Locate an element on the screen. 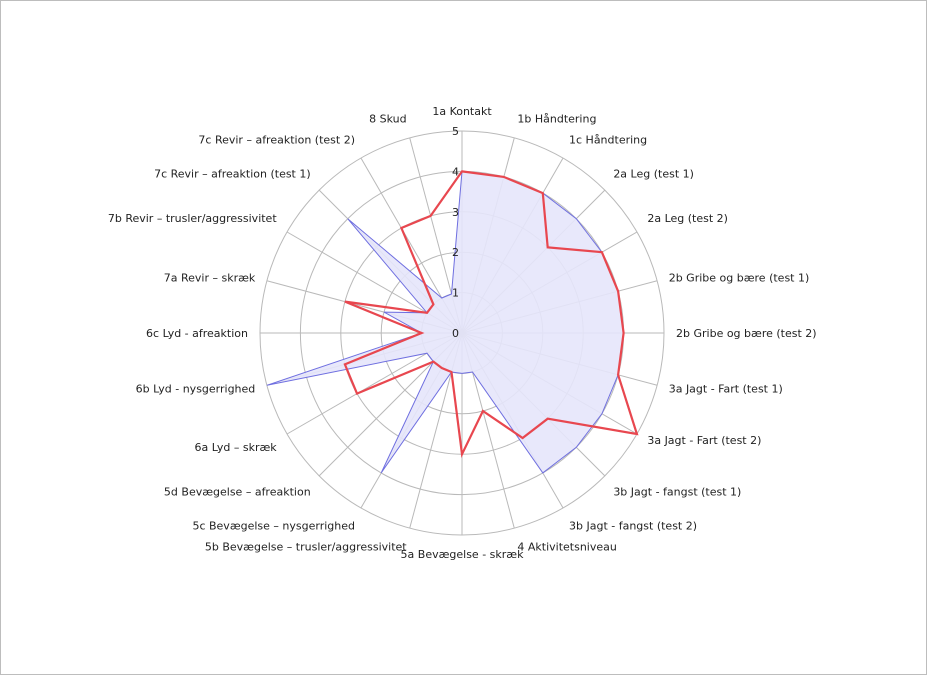  tick-label: 3 is located at coordinates (455, 212).